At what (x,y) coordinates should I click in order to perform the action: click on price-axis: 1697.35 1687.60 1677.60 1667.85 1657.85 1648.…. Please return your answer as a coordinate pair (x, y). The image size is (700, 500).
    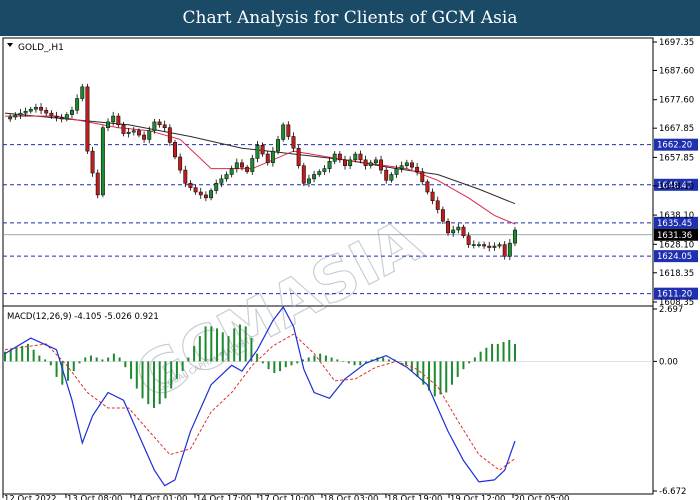
    Looking at the image, I should click on (673, 267).